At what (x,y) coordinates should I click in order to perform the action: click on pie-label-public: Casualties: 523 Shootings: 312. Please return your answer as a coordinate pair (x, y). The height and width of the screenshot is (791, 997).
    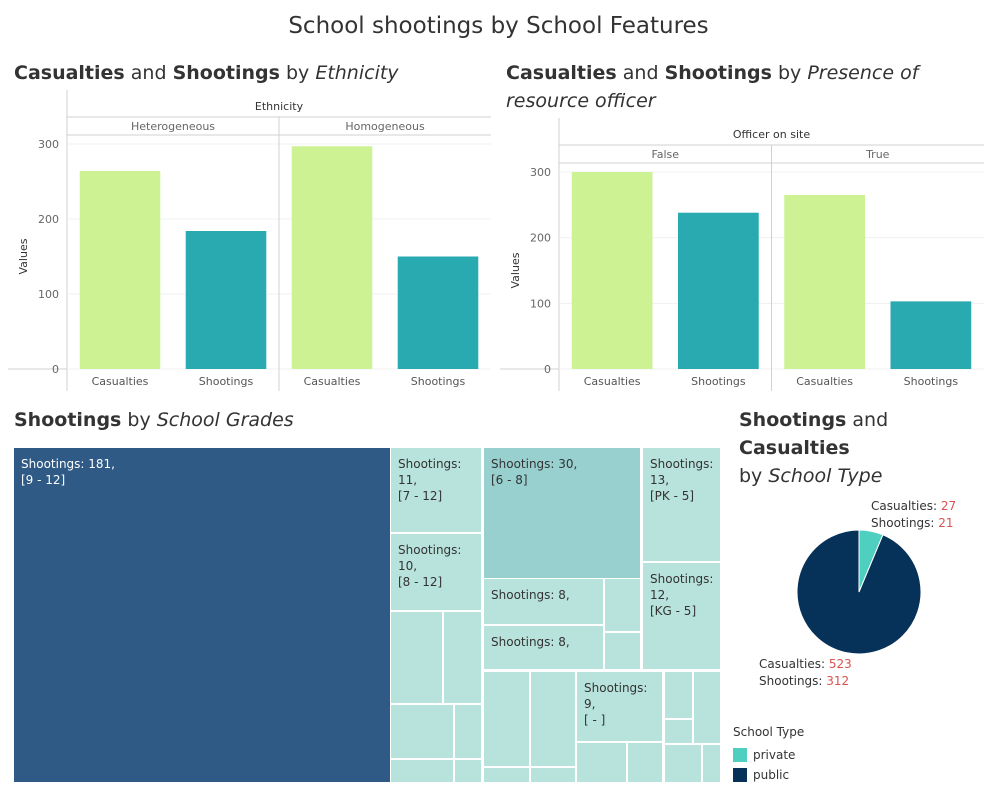
    Looking at the image, I should click on (805, 672).